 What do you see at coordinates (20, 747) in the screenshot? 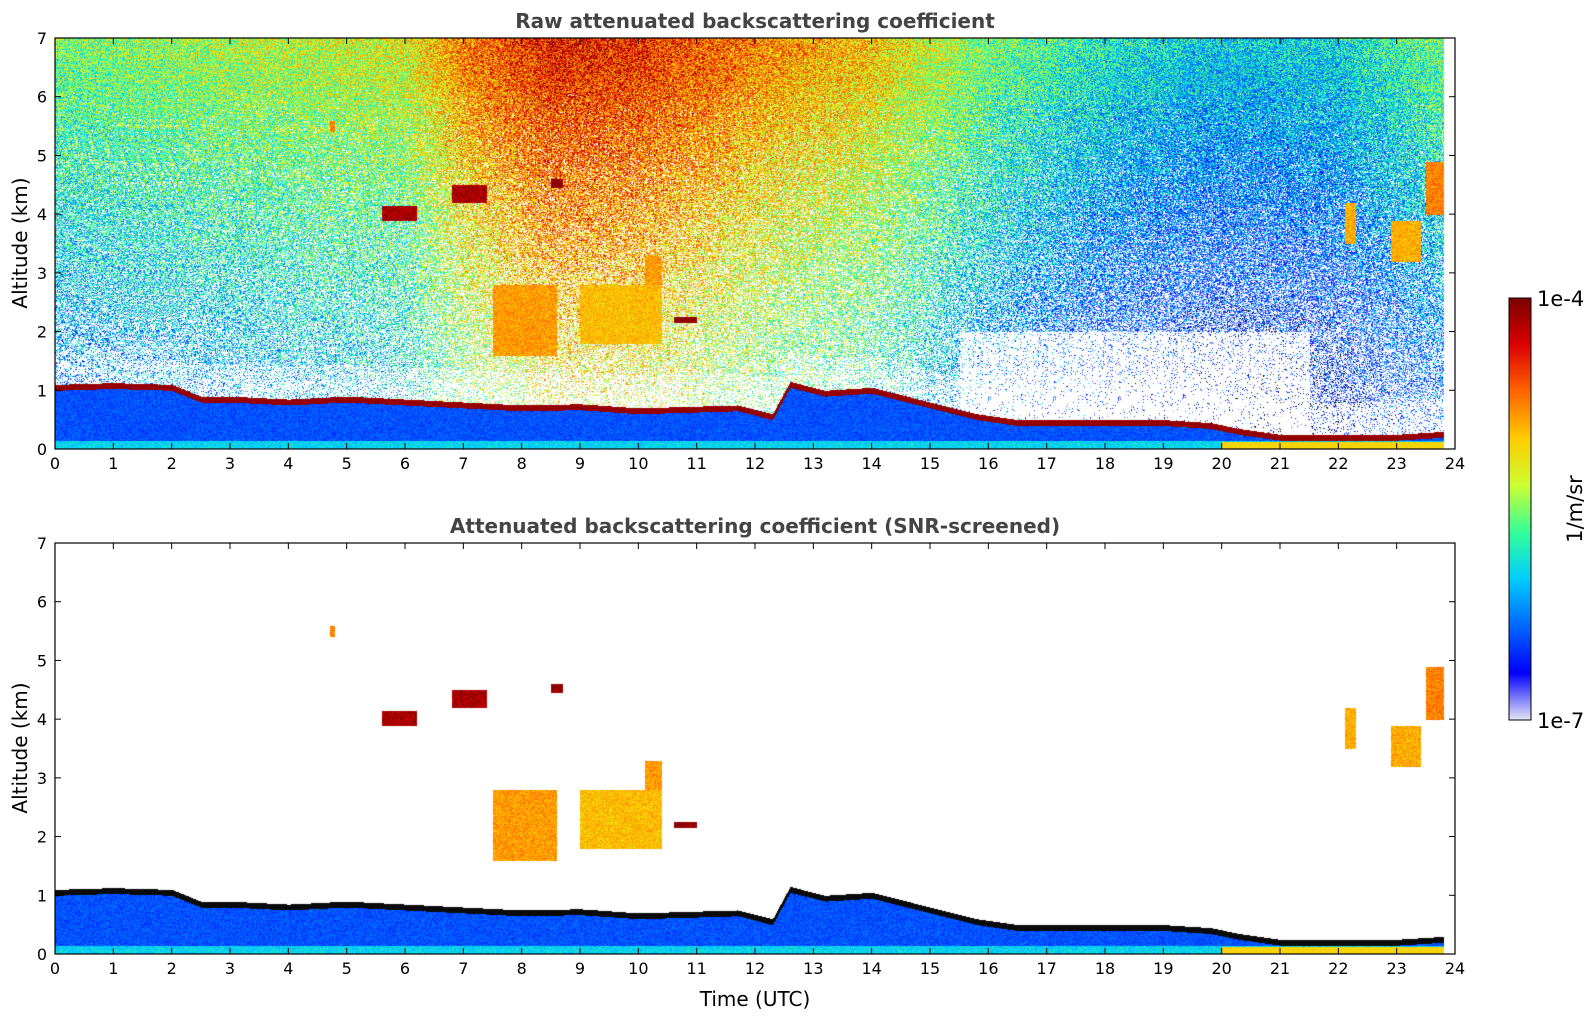
I see `bottom-y-axis-label: Altitude (km)` at bounding box center [20, 747].